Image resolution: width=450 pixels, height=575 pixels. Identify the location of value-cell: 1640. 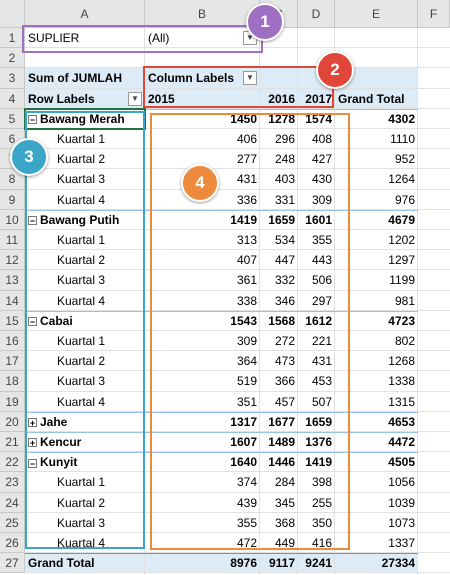
(243, 462).